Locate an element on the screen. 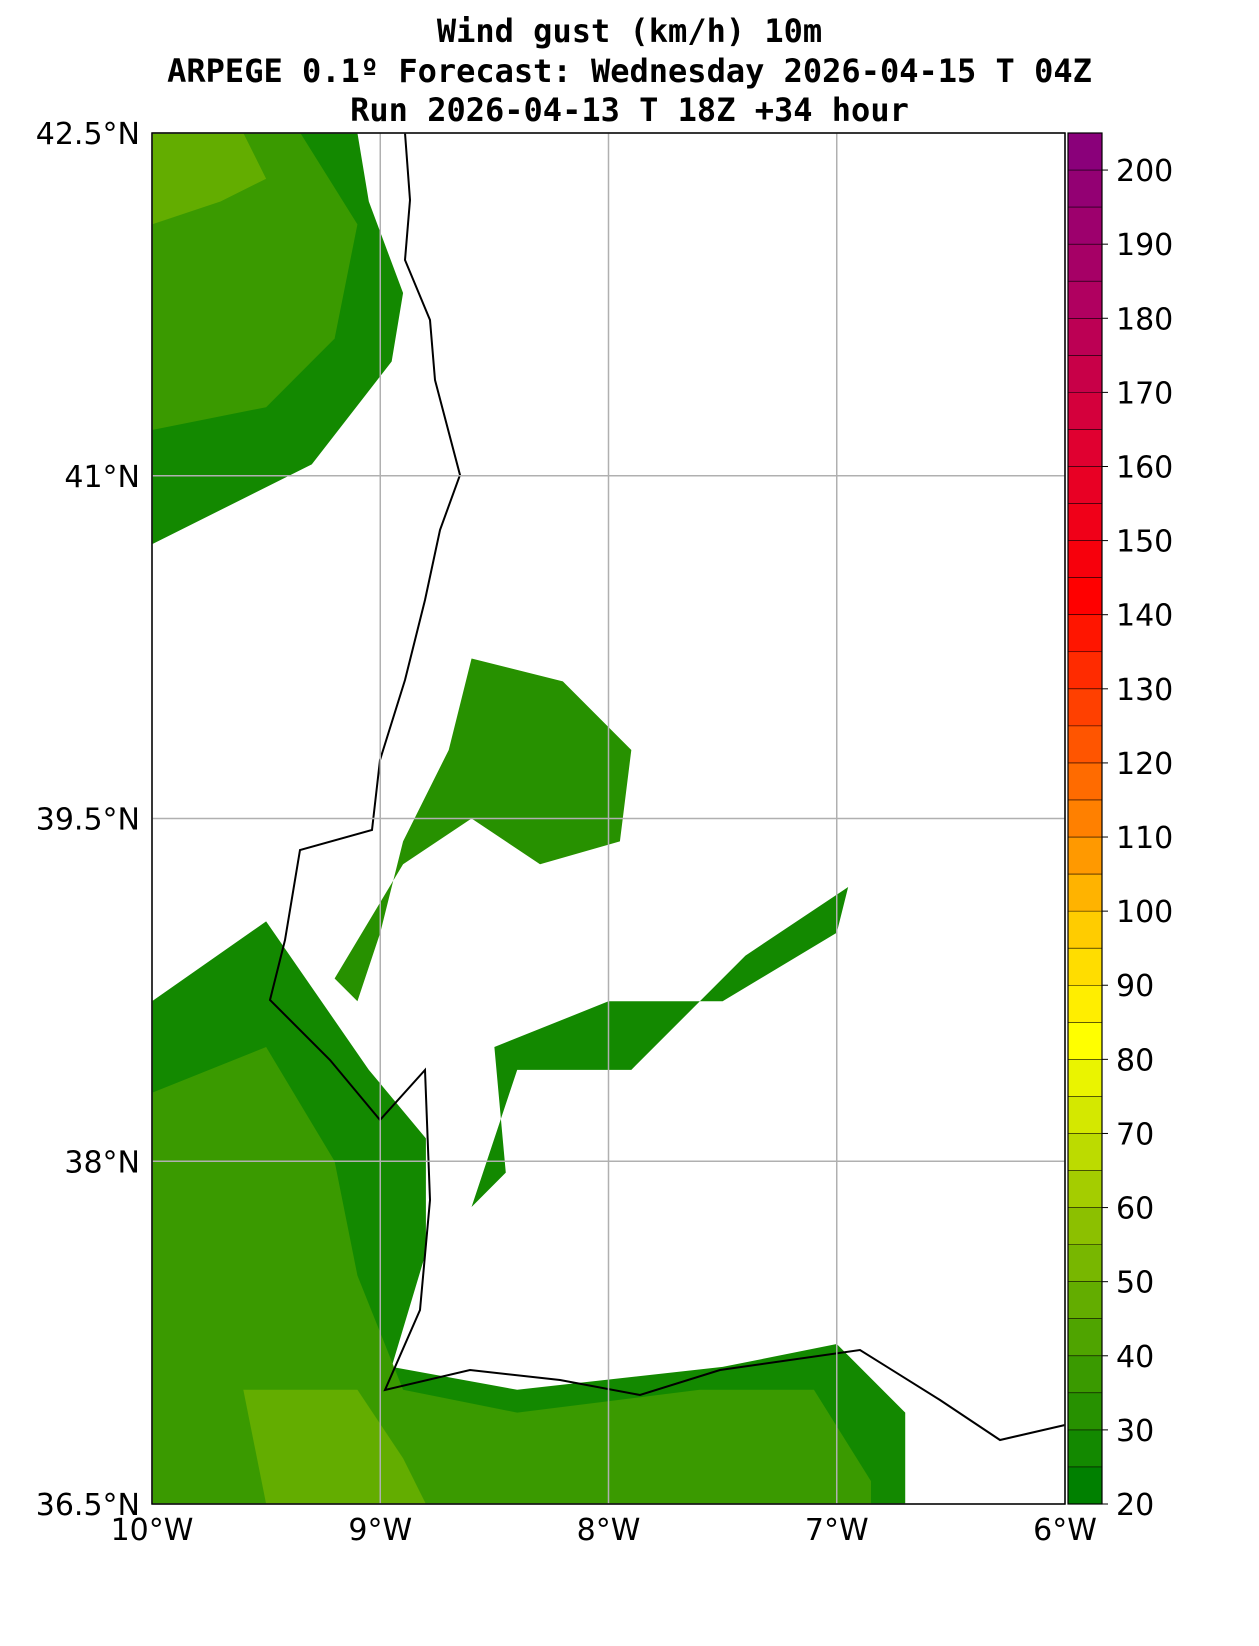 The image size is (1259, 1646). colorbar-tick-label: 130 is located at coordinates (1144, 690).